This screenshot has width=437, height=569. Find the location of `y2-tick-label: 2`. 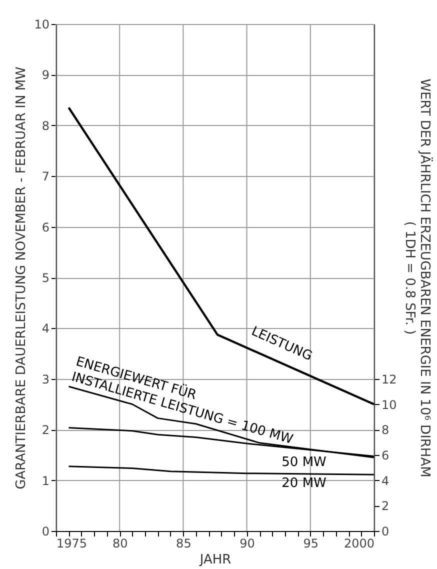

y2-tick-label: 2 is located at coordinates (386, 506).